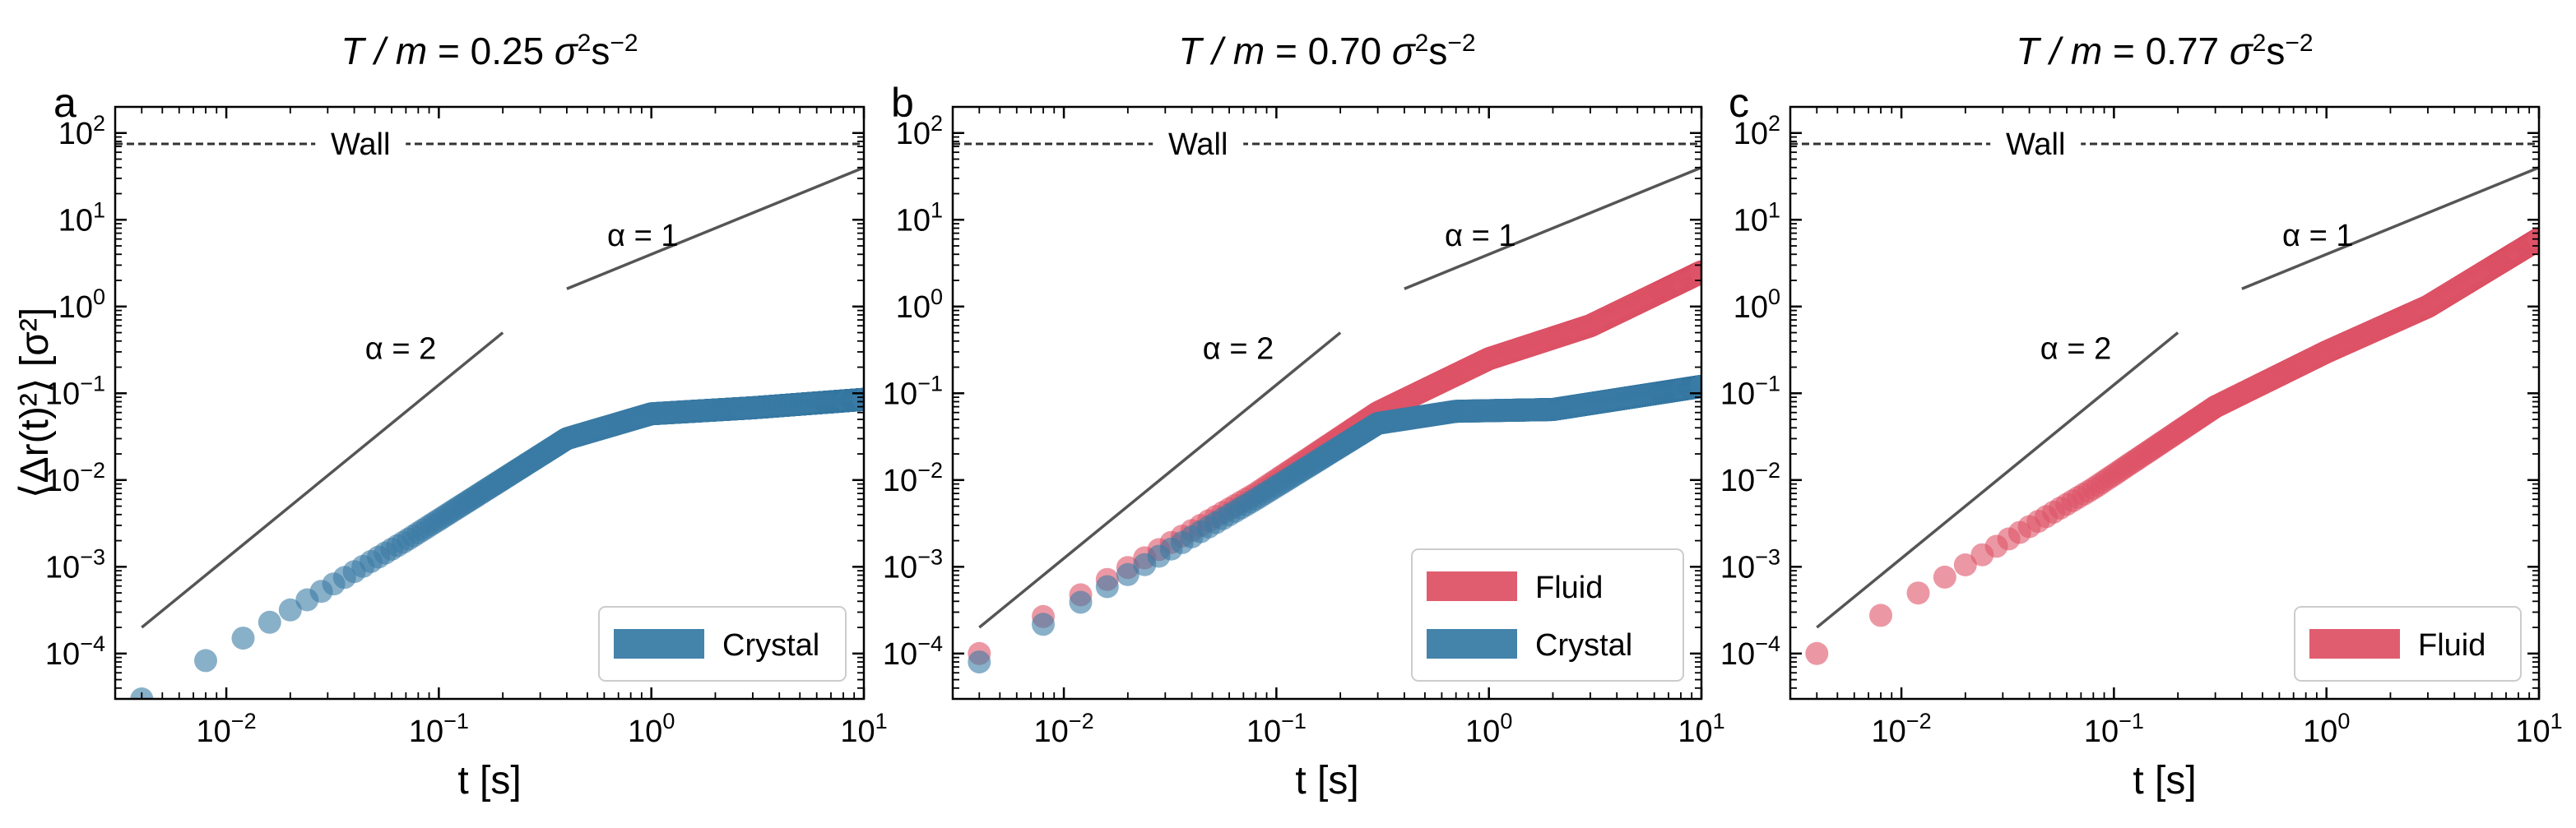 This screenshot has width=2576, height=828. What do you see at coordinates (75, 564) in the screenshot?
I see `y-tick-label: 10⁻³` at bounding box center [75, 564].